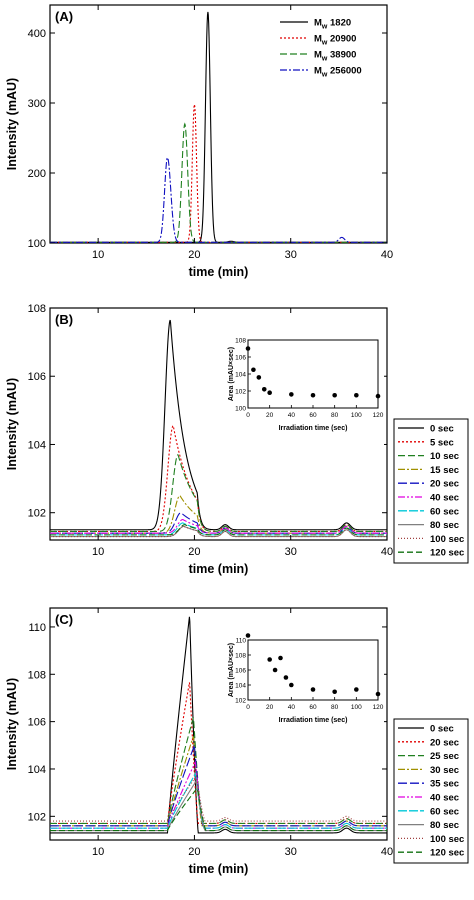 The width and height of the screenshot is (474, 900). Describe the element at coordinates (335, 56) in the screenshot. I see `legend-entry: Mw 38900` at that location.